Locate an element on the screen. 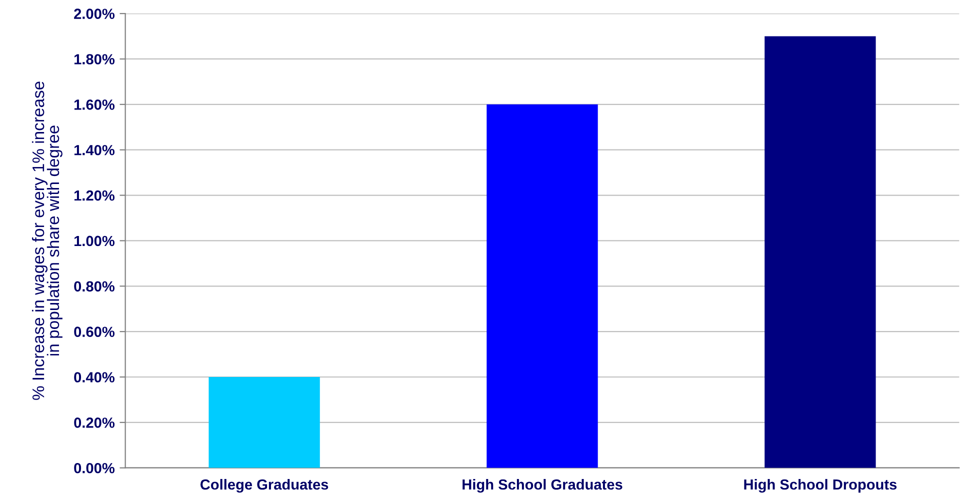 Image resolution: width=964 pixels, height=502 pixels. y-tick-label: 1.60% is located at coordinates (94, 105).